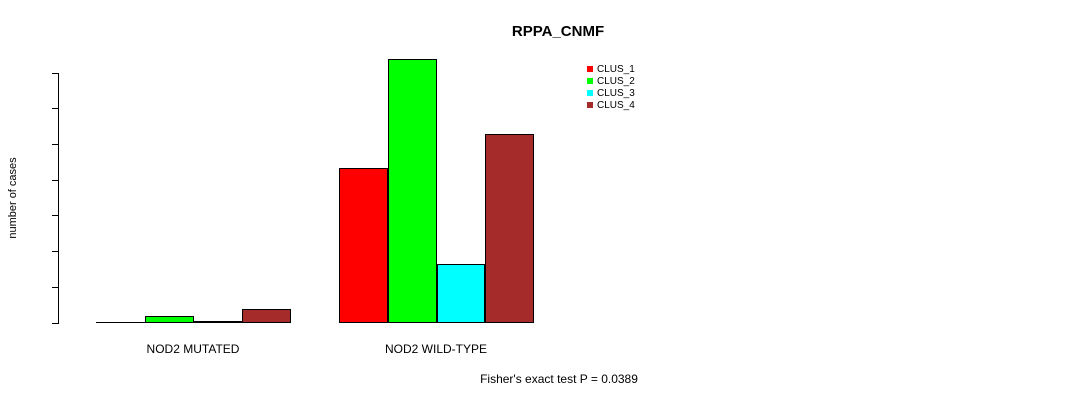  What do you see at coordinates (218, 322) in the screenshot?
I see `bar-clus_3-mutated` at bounding box center [218, 322].